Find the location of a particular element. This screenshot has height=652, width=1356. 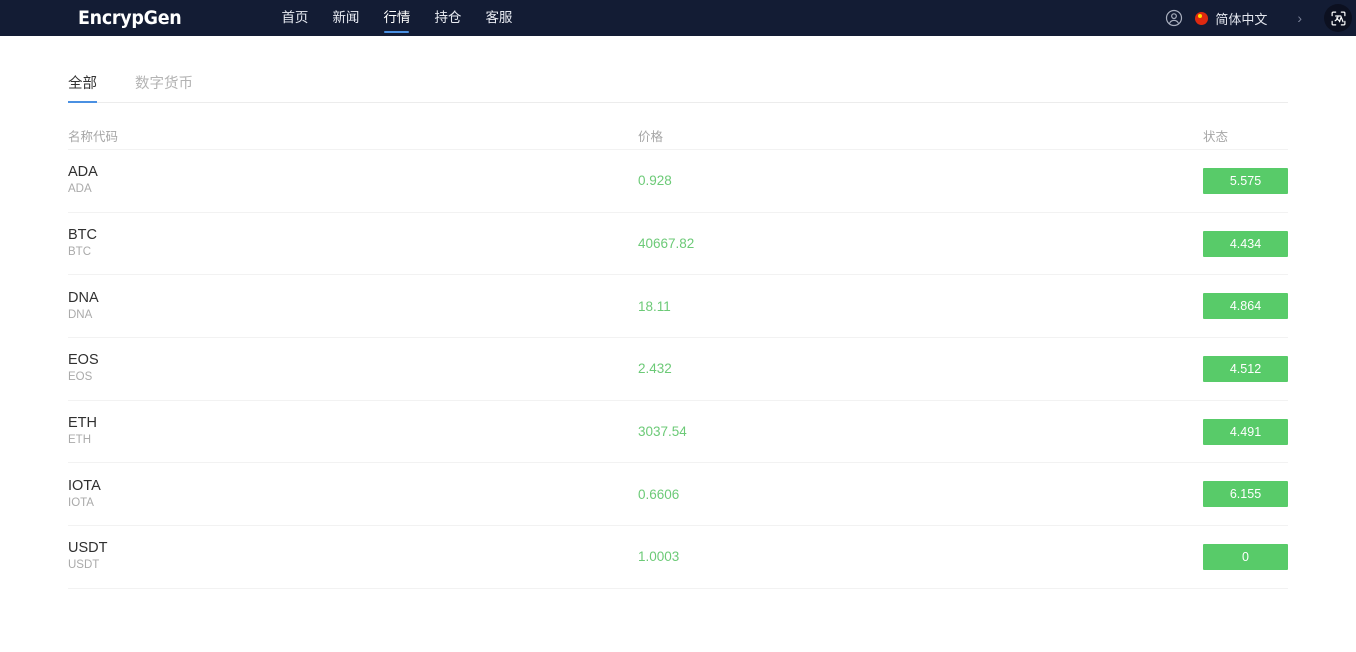

column-header-status: 状态 is located at coordinates (1216, 136).